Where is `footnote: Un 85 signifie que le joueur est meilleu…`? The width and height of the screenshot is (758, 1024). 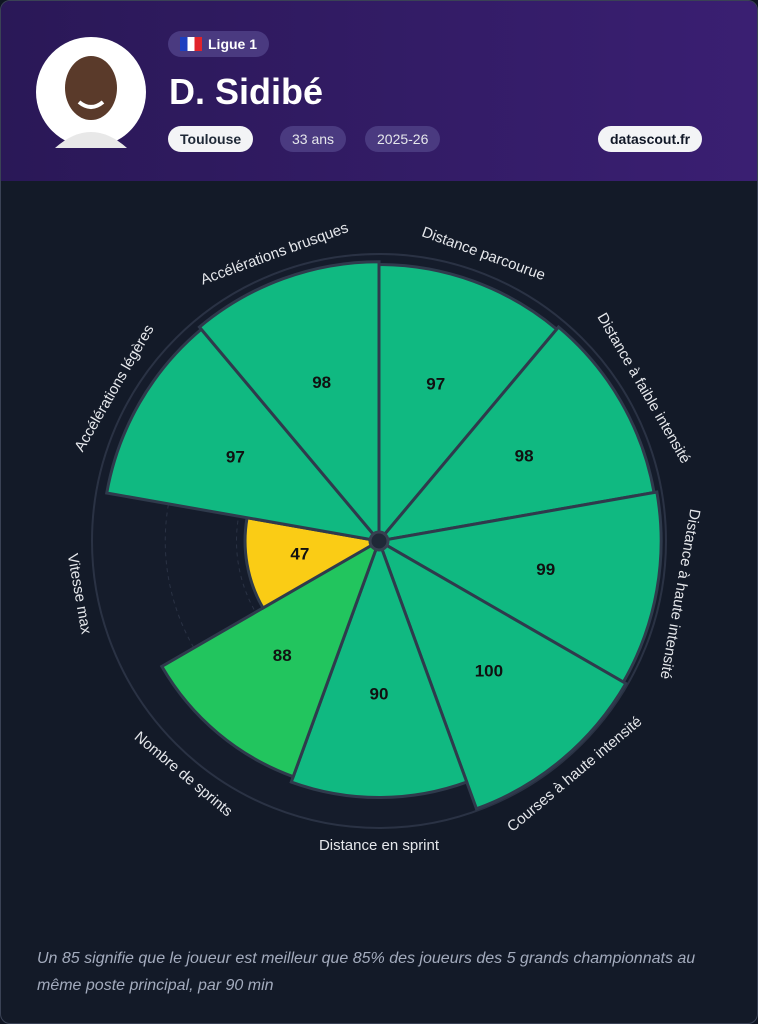 footnote: Un 85 signifie que le joueur est meilleu… is located at coordinates (366, 972).